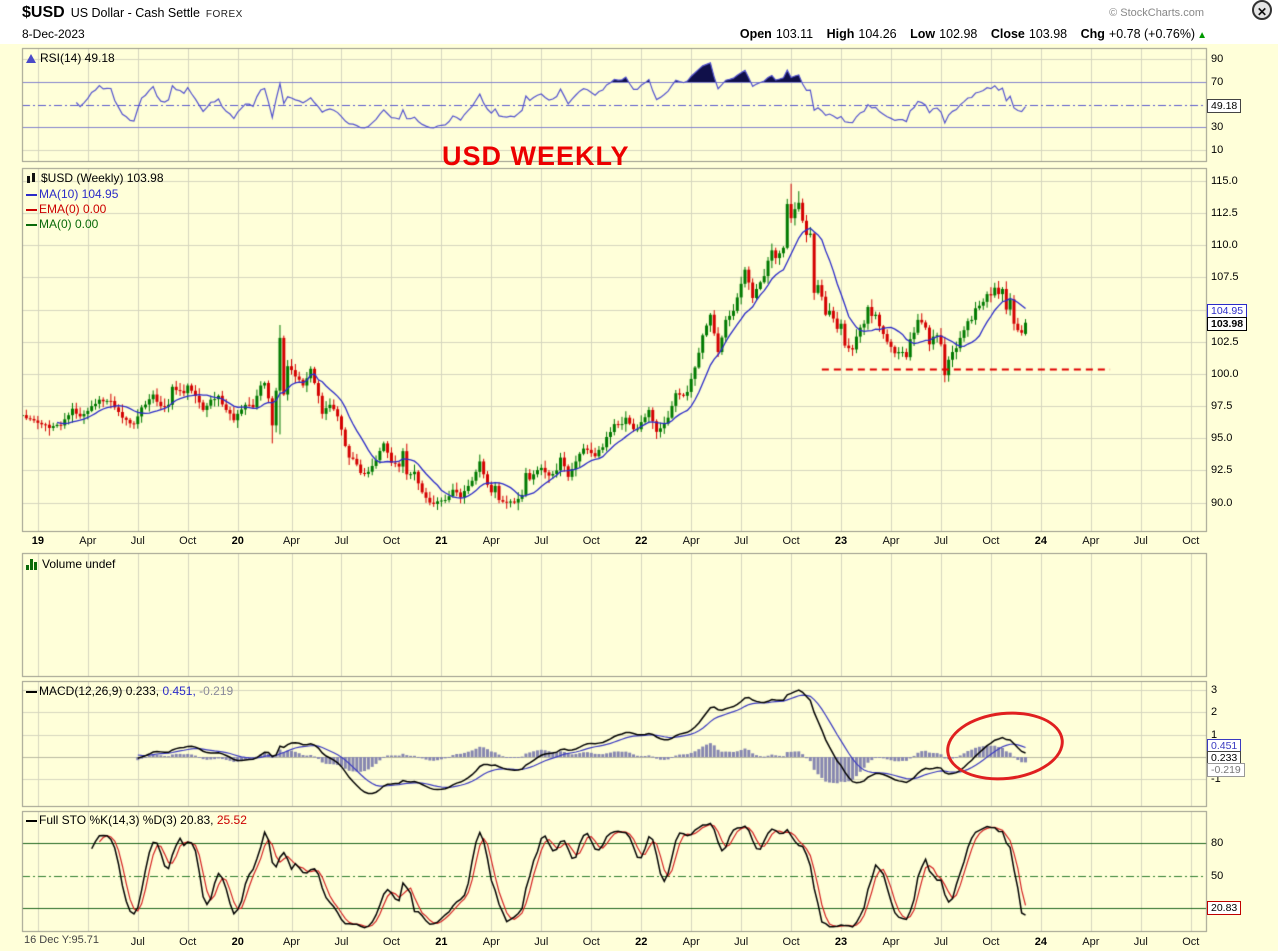 Image resolution: width=1278 pixels, height=951 pixels. I want to click on chart-date: 8-Dec-2023, so click(53, 34).